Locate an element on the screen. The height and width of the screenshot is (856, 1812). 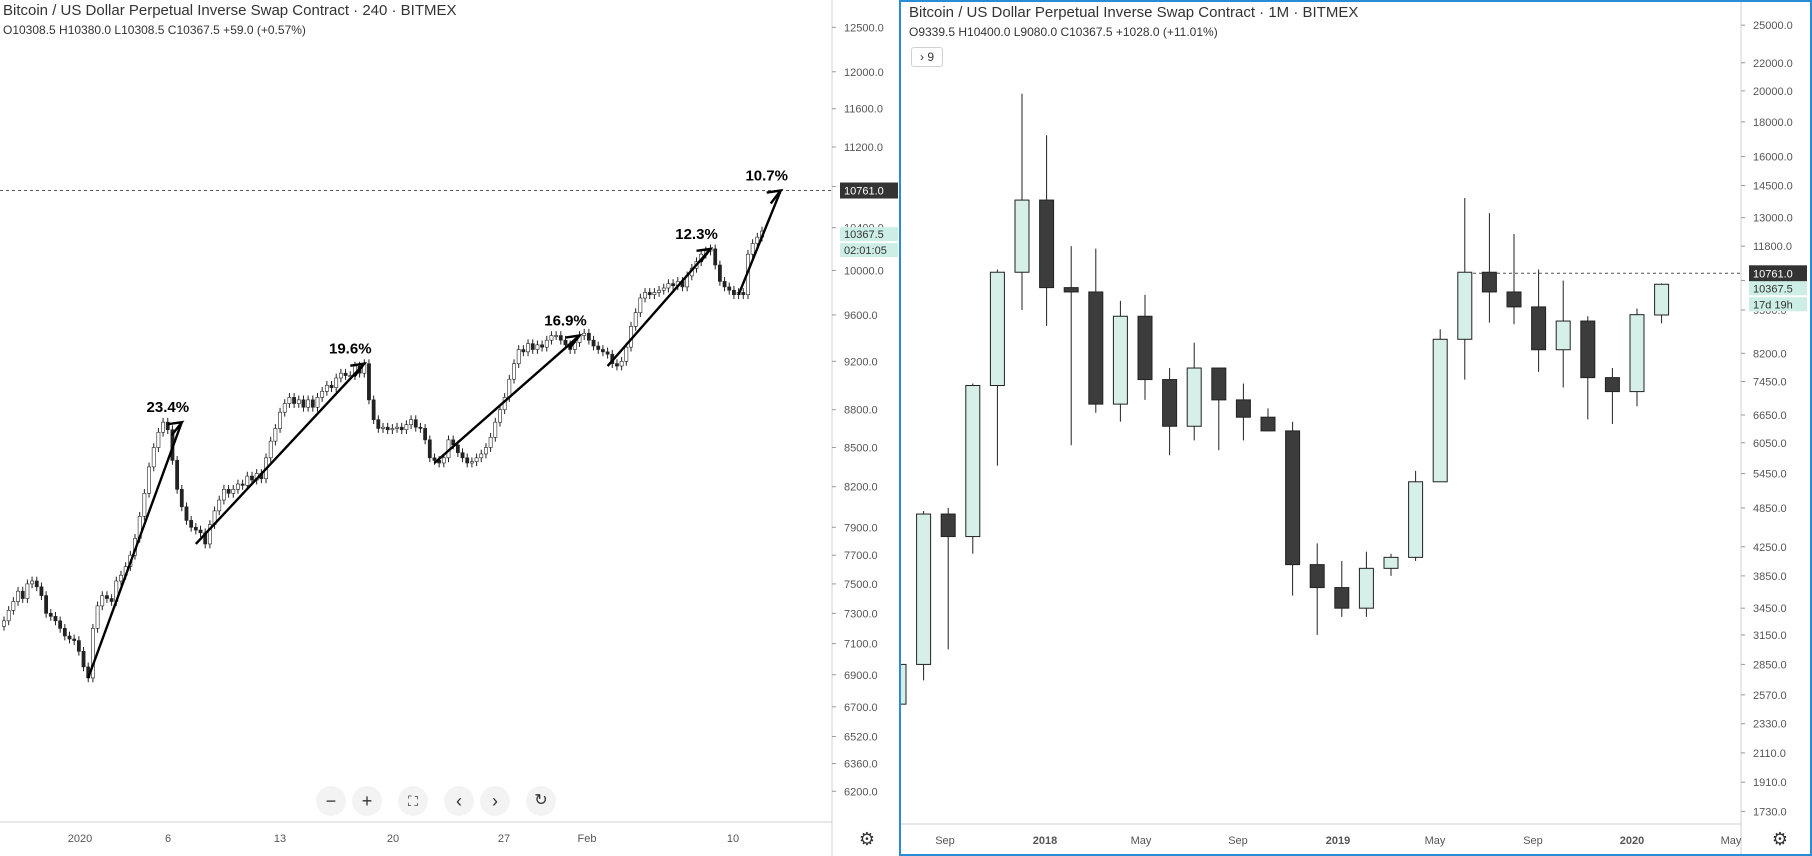
scroll-right-button: › is located at coordinates (495, 801).